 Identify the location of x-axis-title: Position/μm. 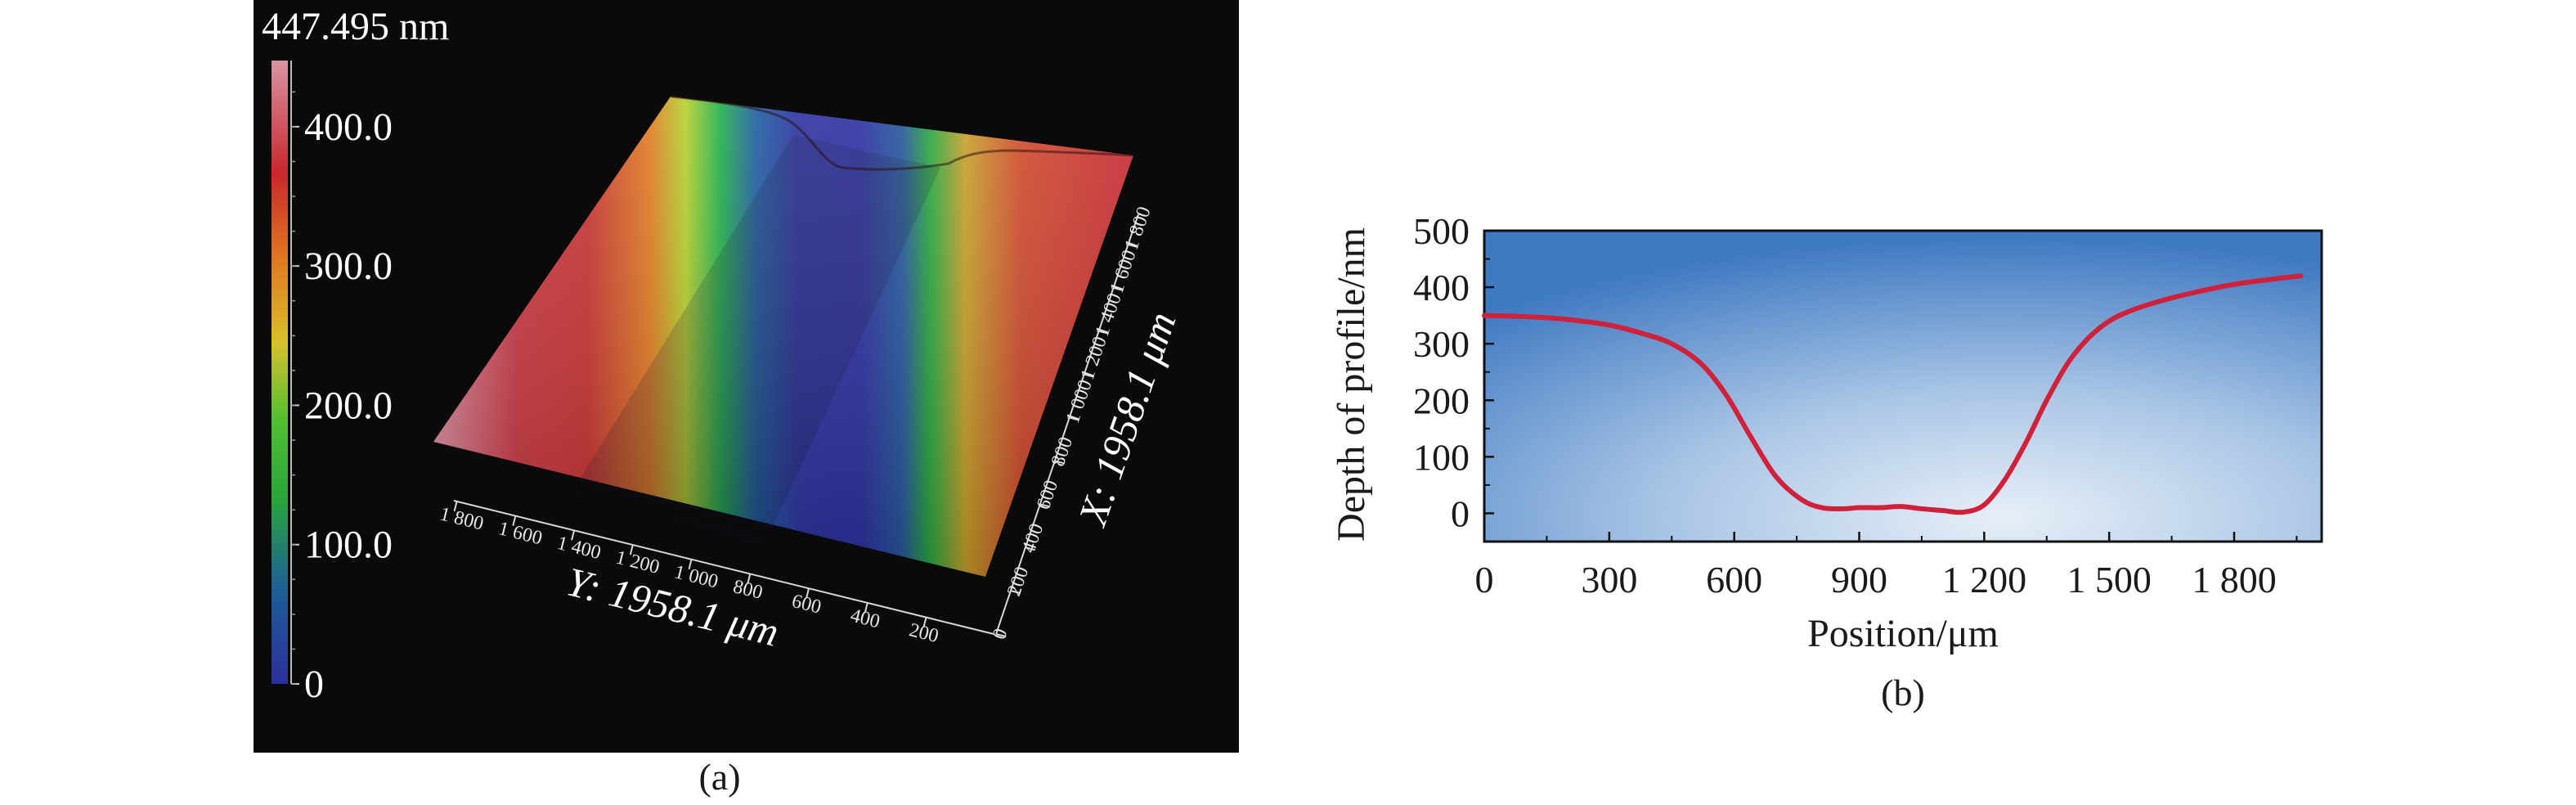
(1903, 633).